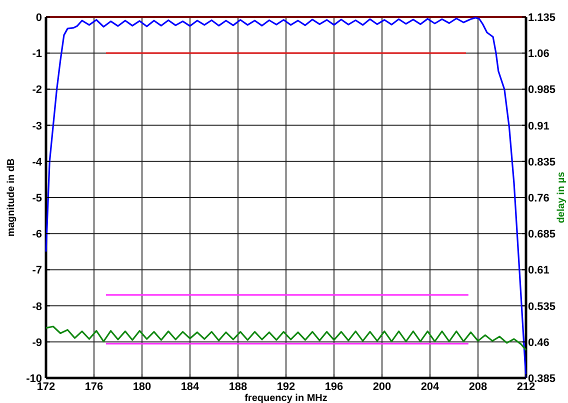 This screenshot has height=403, width=568. Describe the element at coordinates (37, 270) in the screenshot. I see `y-tick-label: -7` at that location.